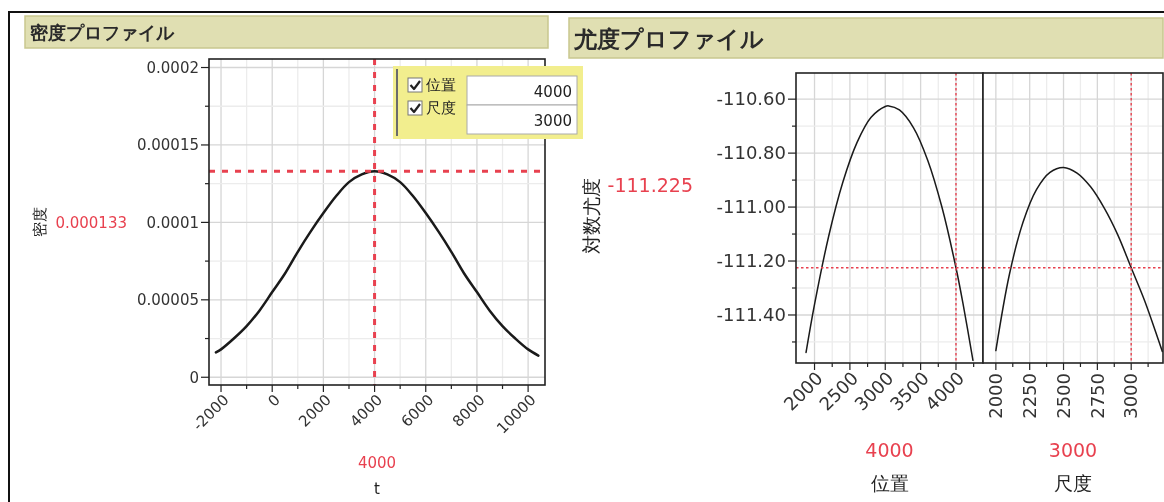  What do you see at coordinates (751, 315) in the screenshot?
I see `y-tick-label: -111.40` at bounding box center [751, 315].